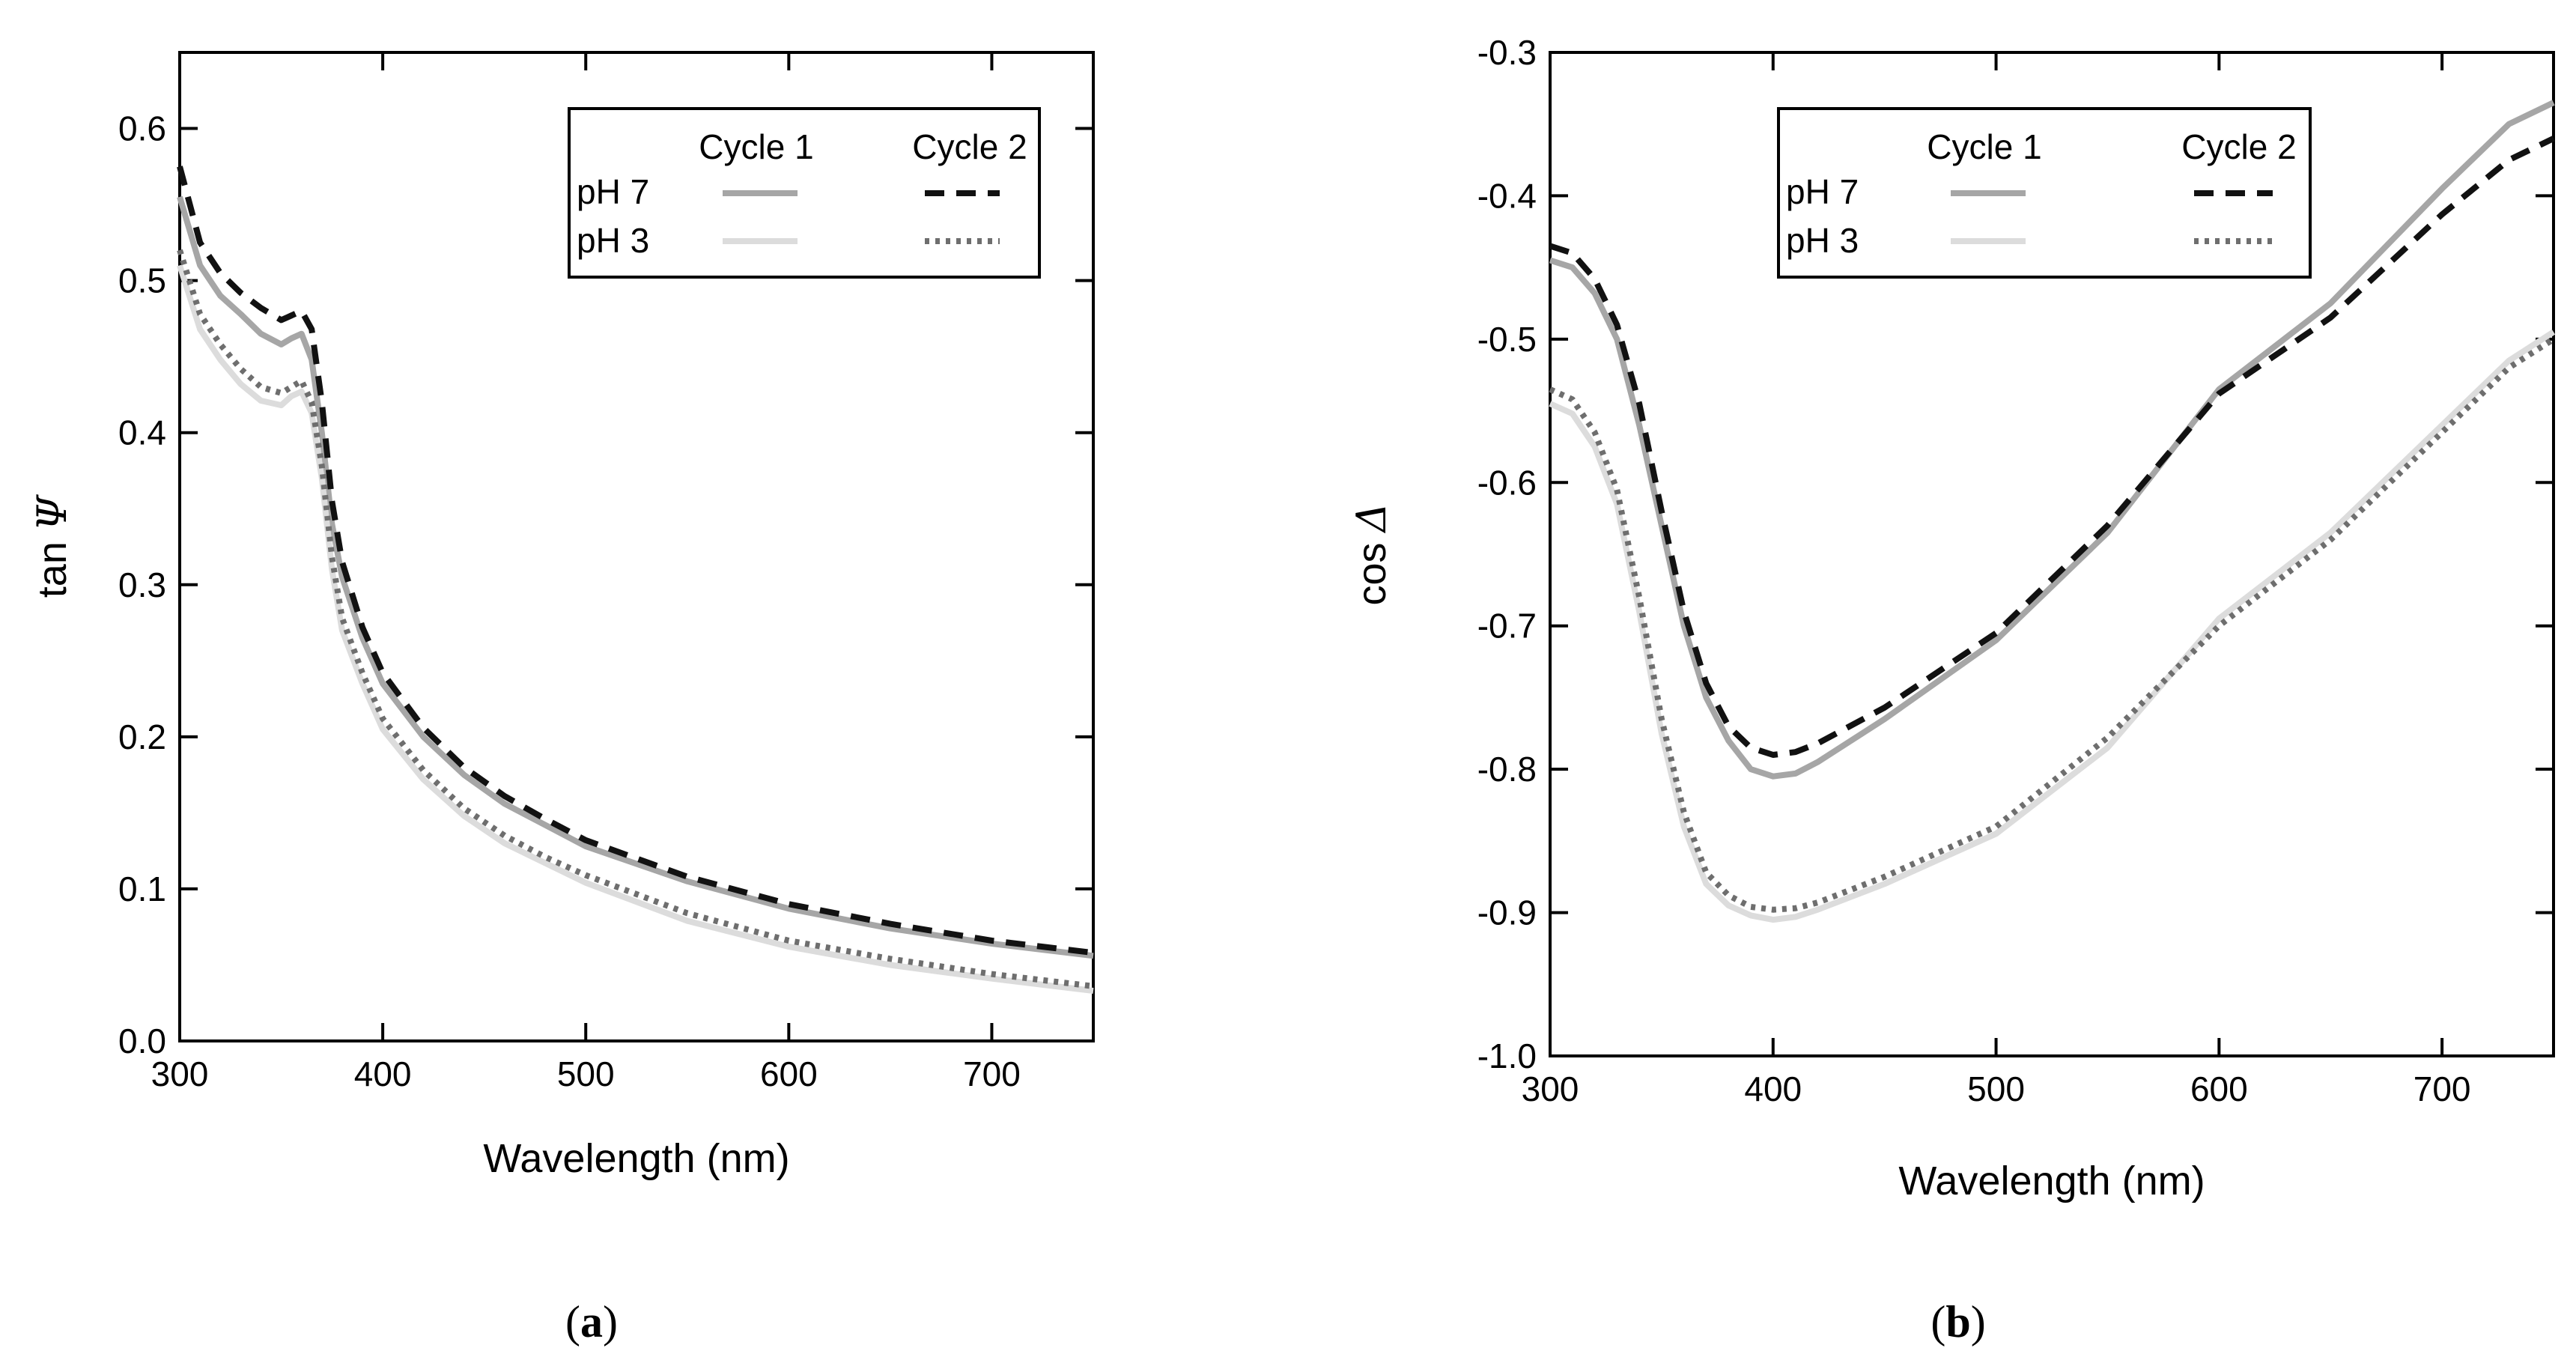 The height and width of the screenshot is (1363, 2576). Describe the element at coordinates (142, 888) in the screenshot. I see `y-tick-label: 0.1` at that location.